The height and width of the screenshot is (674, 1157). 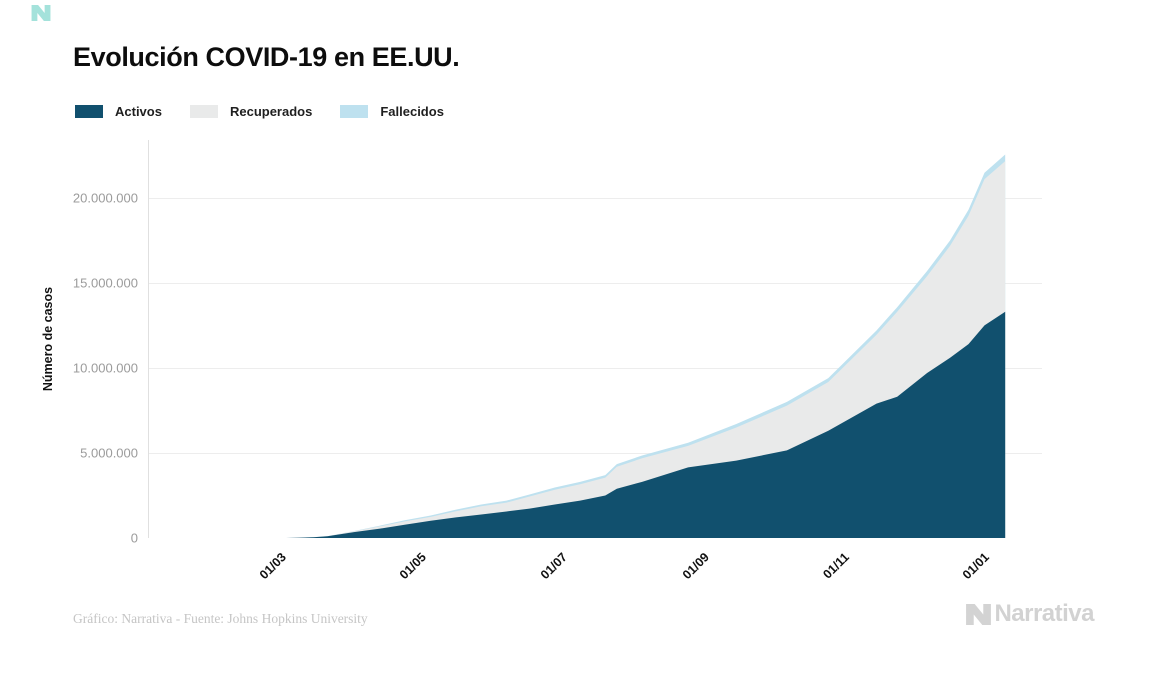 I want to click on legend-item-activos: Activos, so click(x=118, y=111).